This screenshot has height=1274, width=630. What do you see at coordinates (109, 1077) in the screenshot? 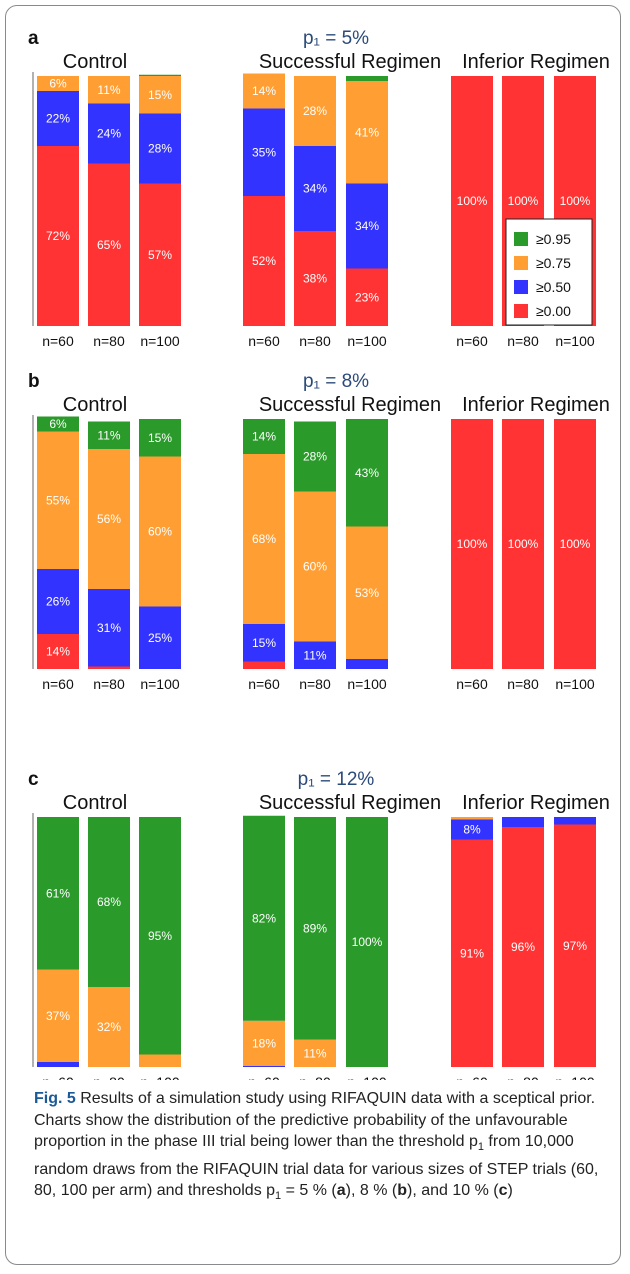
I see `x-tick-label-c-0-1: n=80` at bounding box center [109, 1077].